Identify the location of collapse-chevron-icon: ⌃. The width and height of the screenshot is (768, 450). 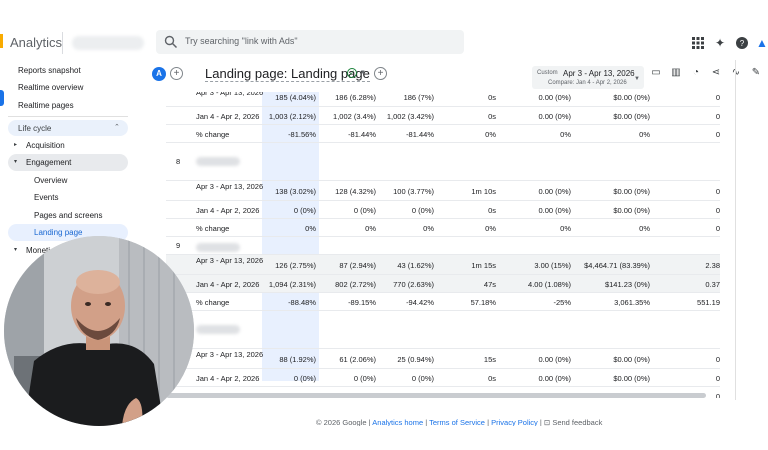
(117, 127).